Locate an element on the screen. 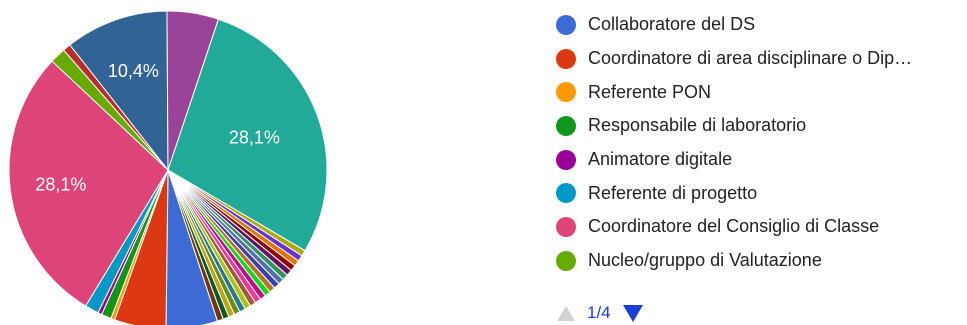  legend-label: Coordinatore del Consiglio di Classe is located at coordinates (734, 226).